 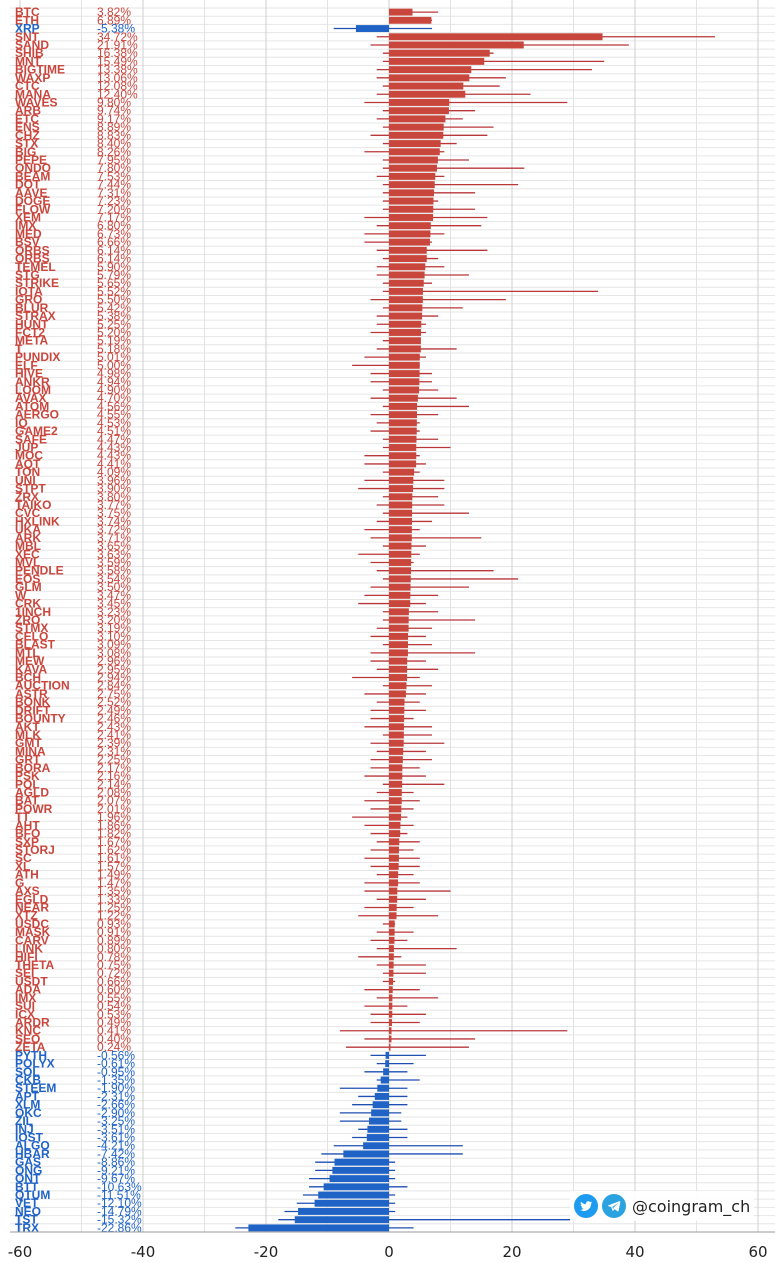 What do you see at coordinates (27, 825) in the screenshot?
I see `row-symbol: AHT` at bounding box center [27, 825].